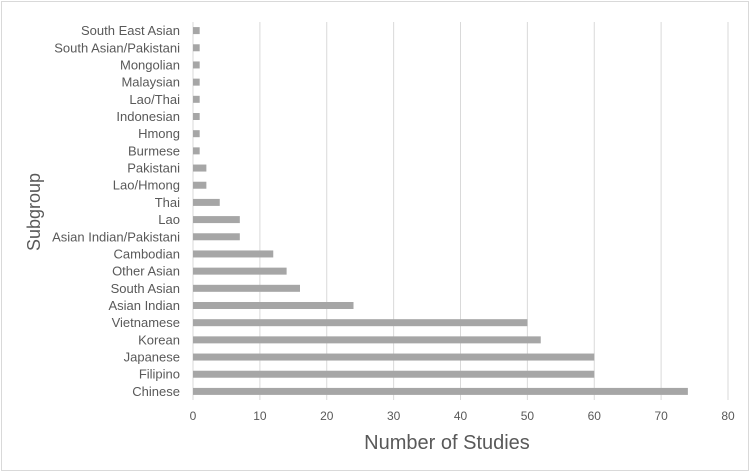 Image resolution: width=752 pixels, height=474 pixels. Describe the element at coordinates (196, 151) in the screenshot. I see `bar-burmese` at that location.